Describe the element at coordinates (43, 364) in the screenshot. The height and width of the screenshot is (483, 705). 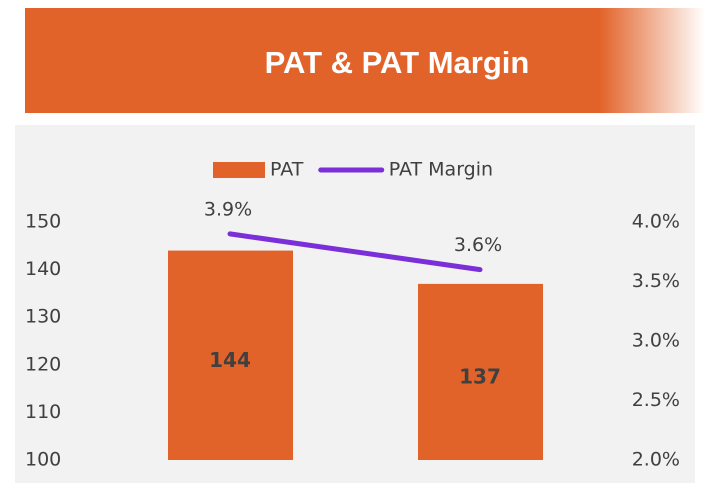
I see `y-tick-label: 120` at that location.